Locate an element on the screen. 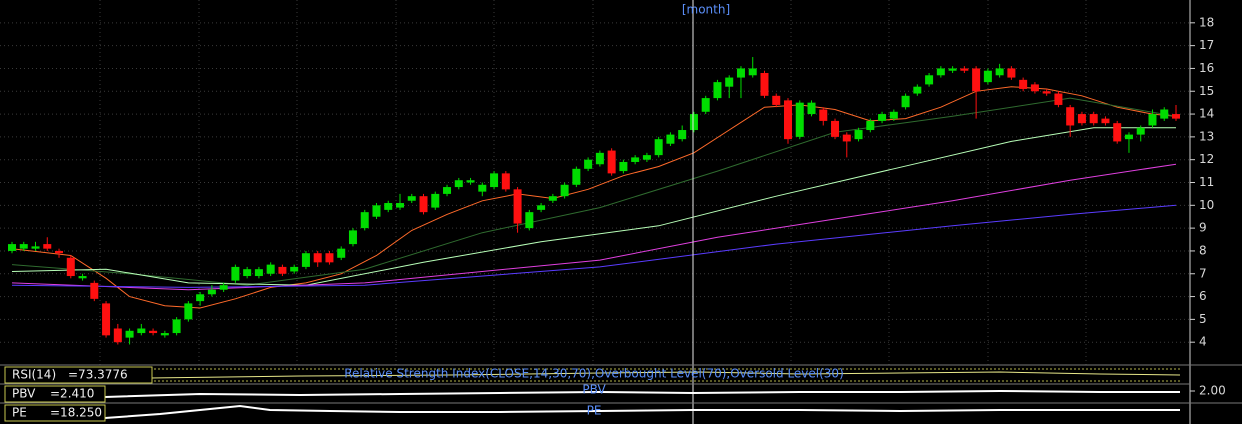  pe-name: PE is located at coordinates (19, 413).